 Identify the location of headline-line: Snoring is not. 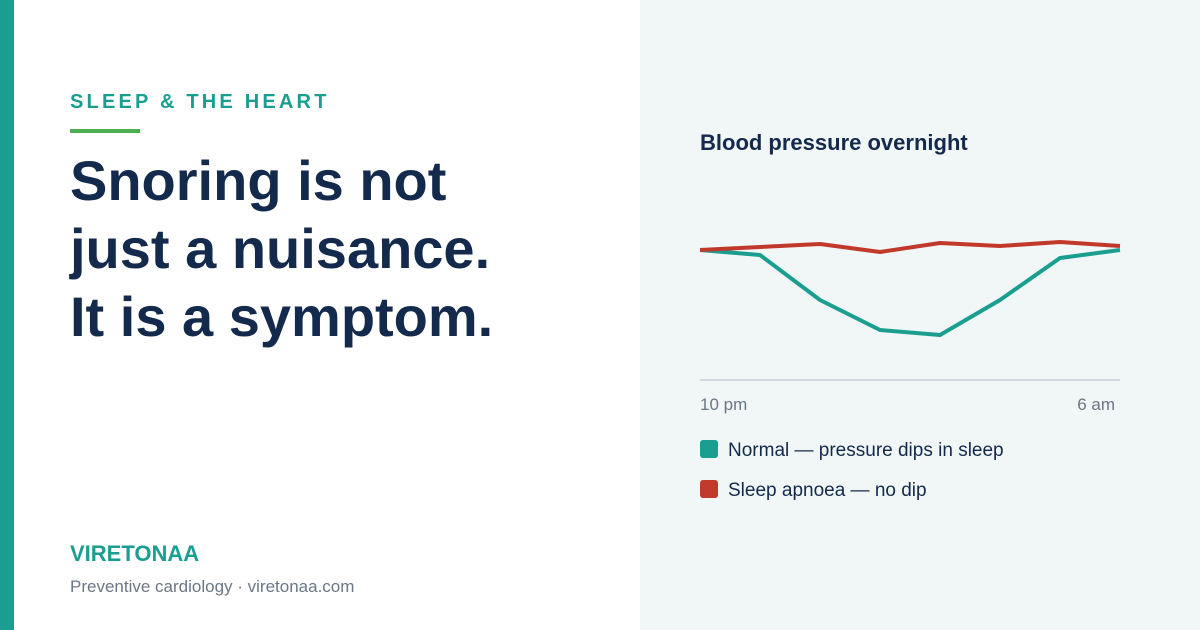
(258, 180).